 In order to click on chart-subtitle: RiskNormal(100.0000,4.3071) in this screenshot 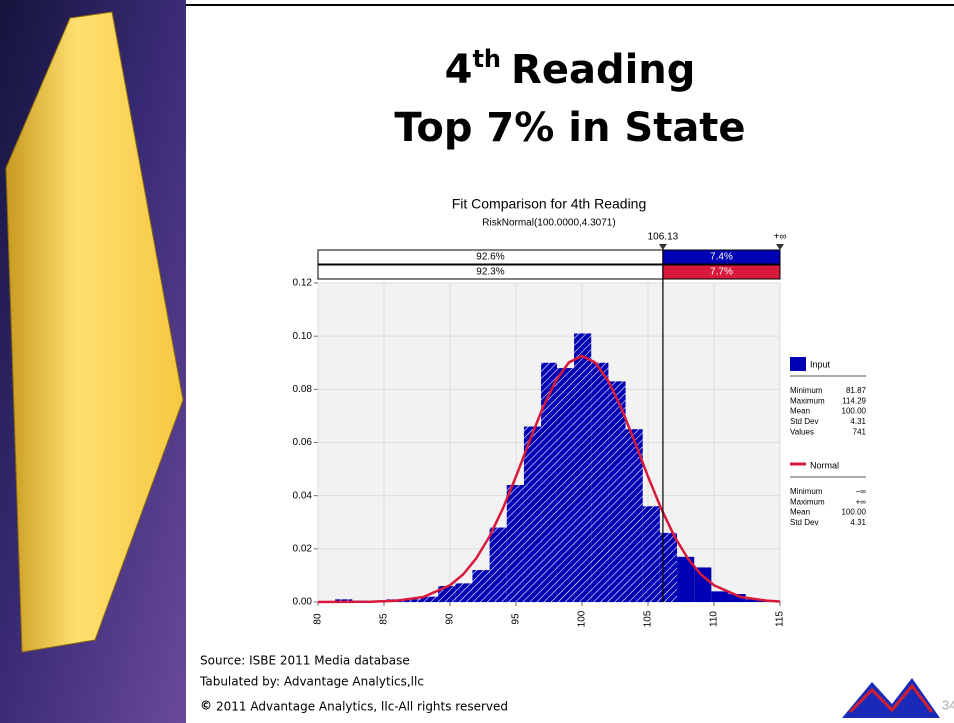, I will do `click(548, 223)`.